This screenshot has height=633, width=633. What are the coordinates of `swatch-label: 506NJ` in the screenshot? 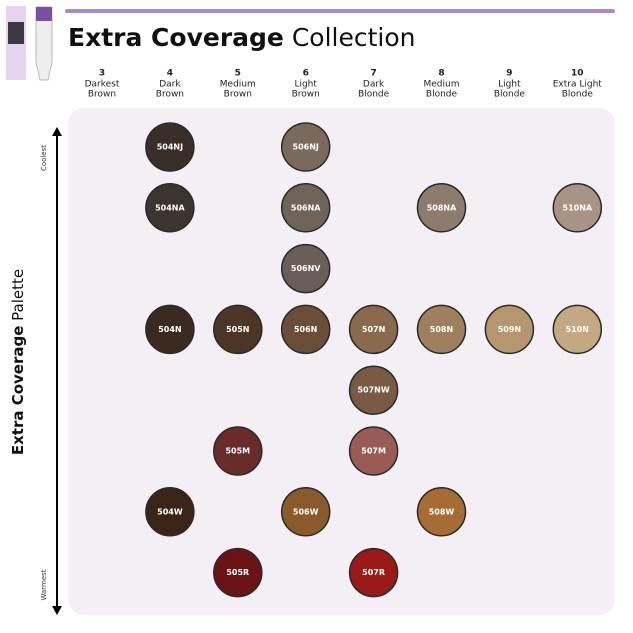 It's located at (306, 147).